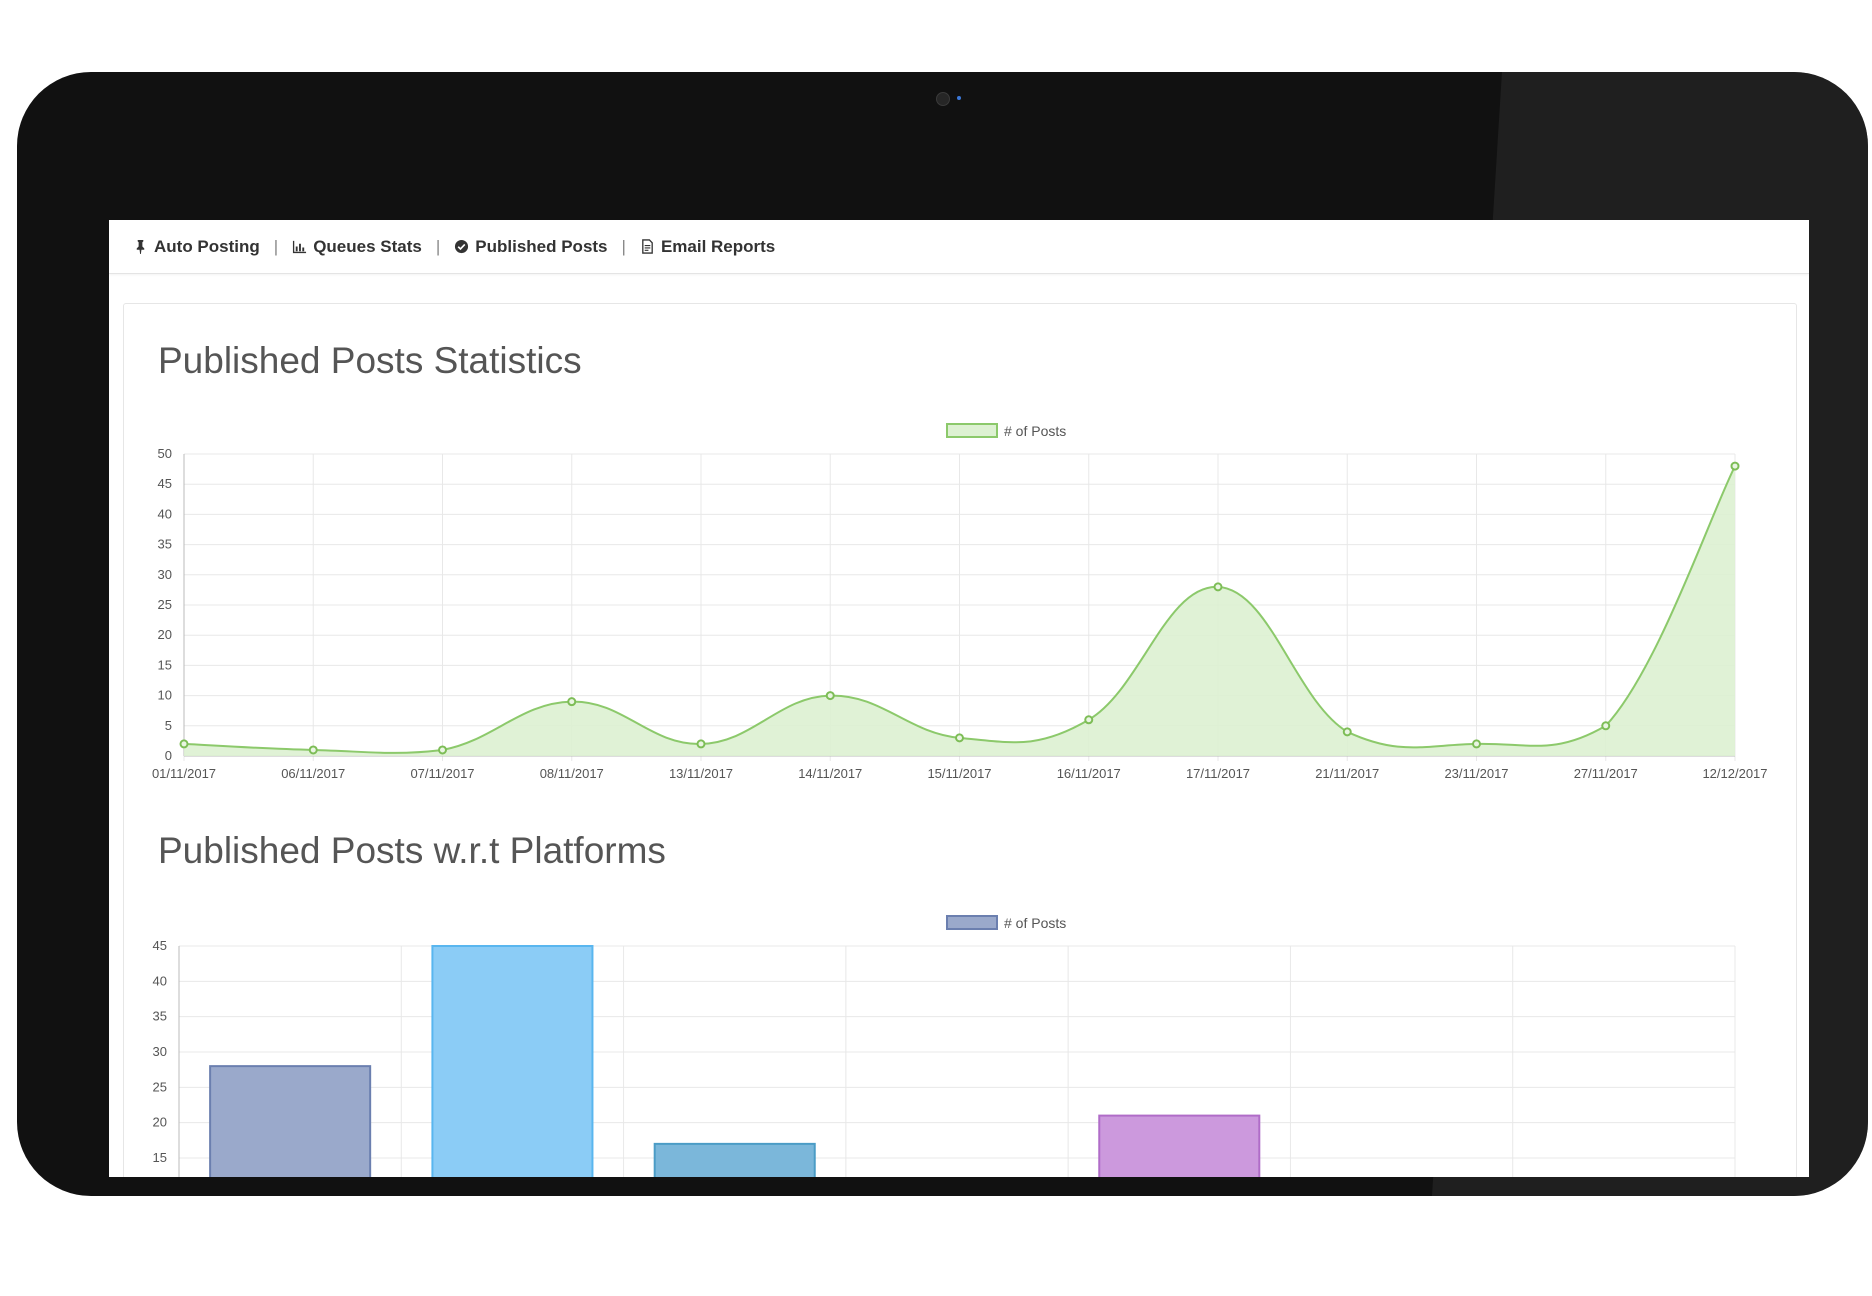 The image size is (1872, 1296). I want to click on nav-published-posts: Published Posts, so click(531, 246).